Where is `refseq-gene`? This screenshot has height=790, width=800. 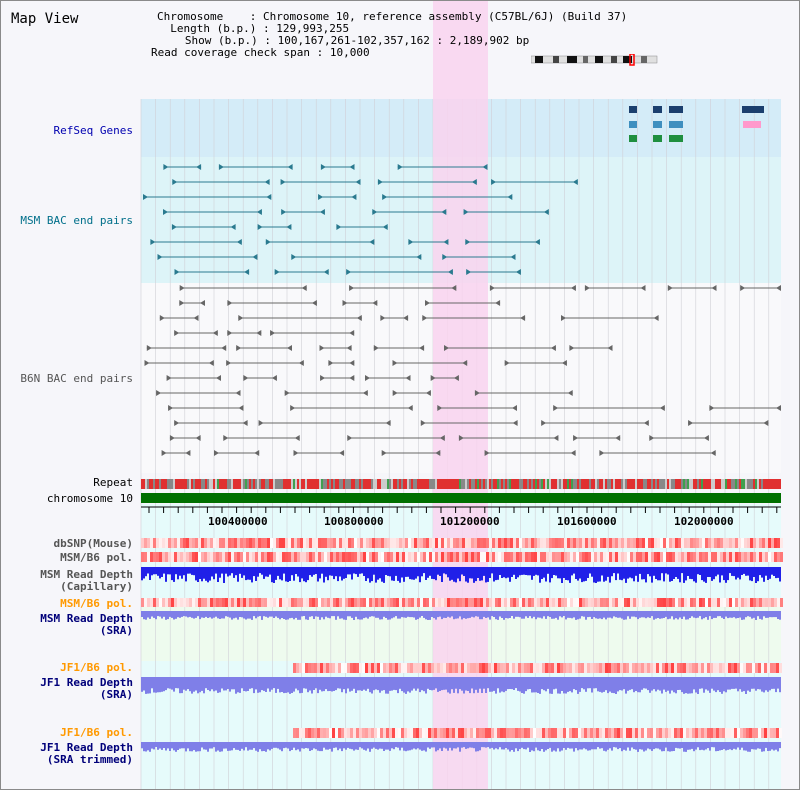
refseq-gene is located at coordinates (753, 109).